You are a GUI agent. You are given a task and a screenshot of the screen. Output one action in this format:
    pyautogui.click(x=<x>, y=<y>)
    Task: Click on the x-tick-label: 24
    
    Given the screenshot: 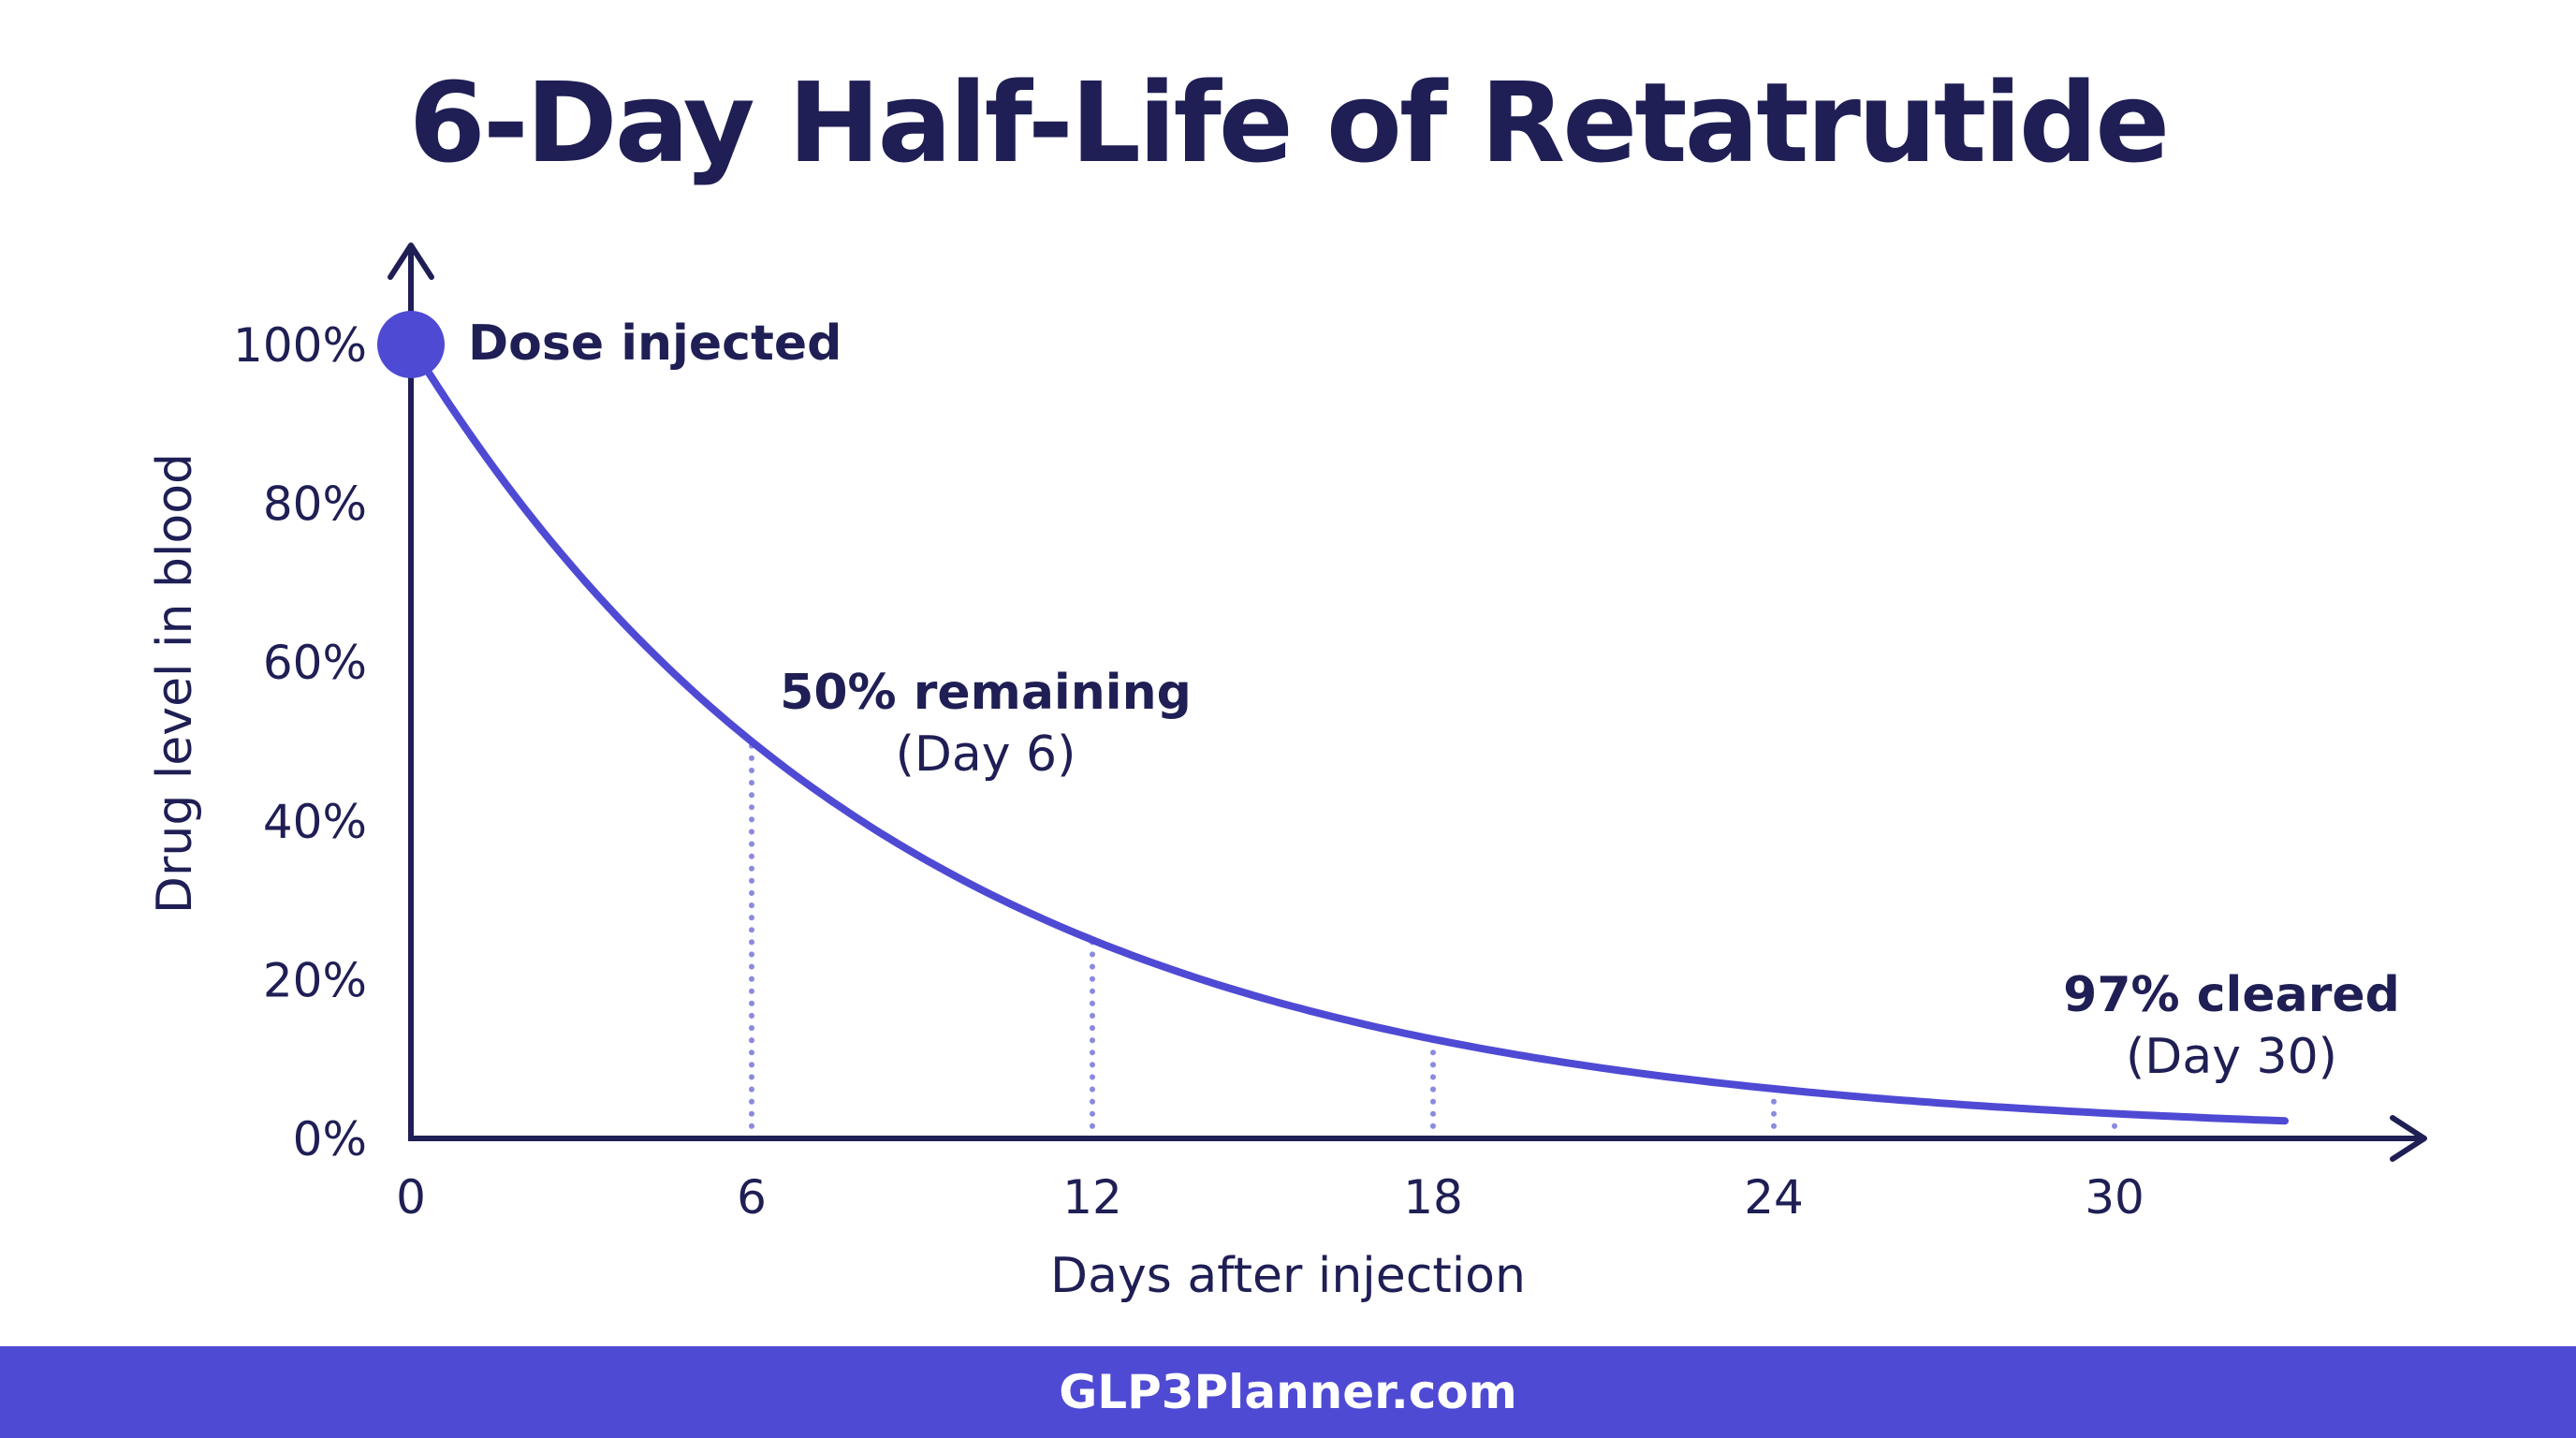 What is the action you would take?
    pyautogui.click(x=1774, y=1197)
    